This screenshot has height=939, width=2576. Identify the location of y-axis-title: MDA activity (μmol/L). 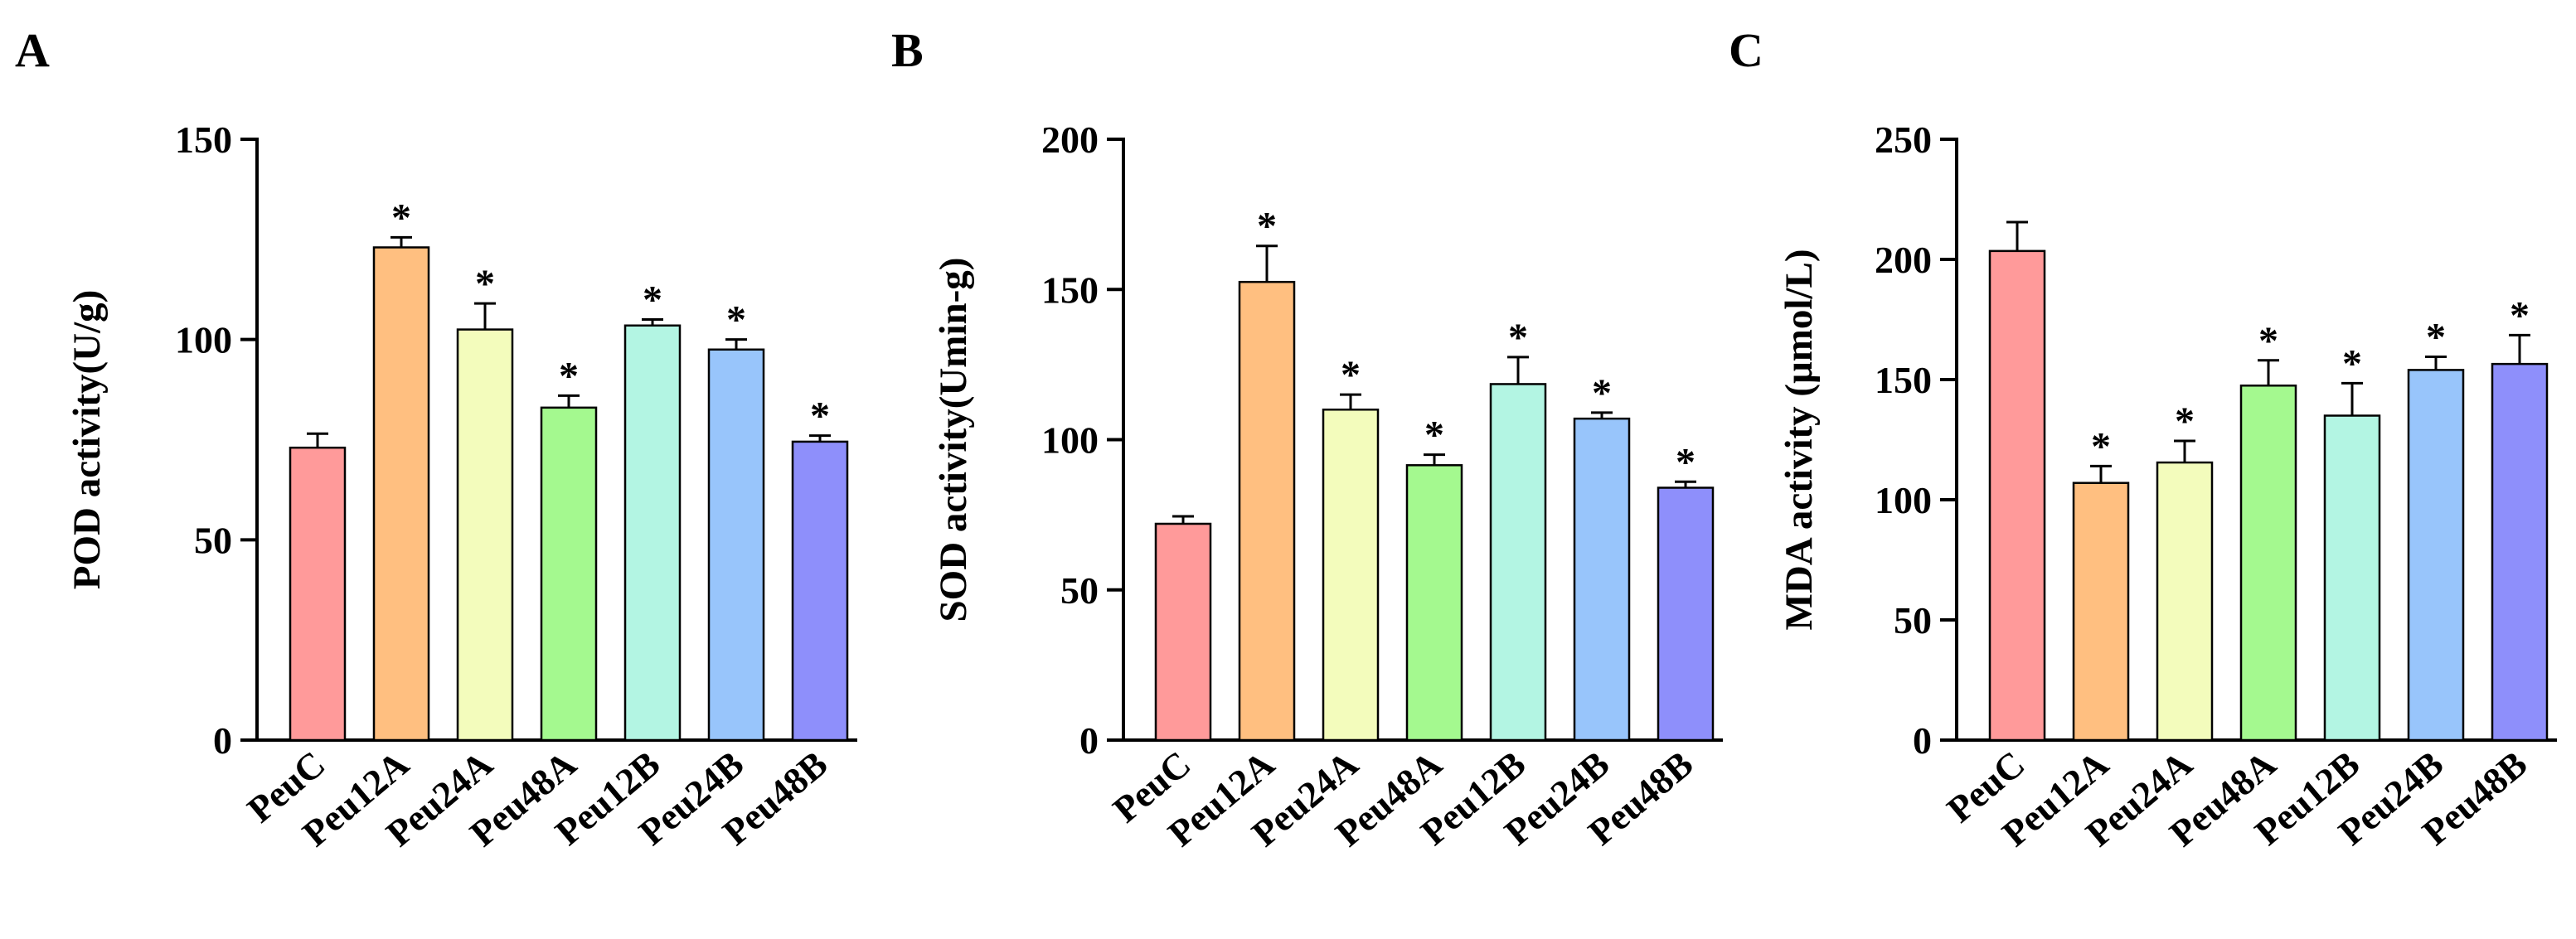
(1799, 440).